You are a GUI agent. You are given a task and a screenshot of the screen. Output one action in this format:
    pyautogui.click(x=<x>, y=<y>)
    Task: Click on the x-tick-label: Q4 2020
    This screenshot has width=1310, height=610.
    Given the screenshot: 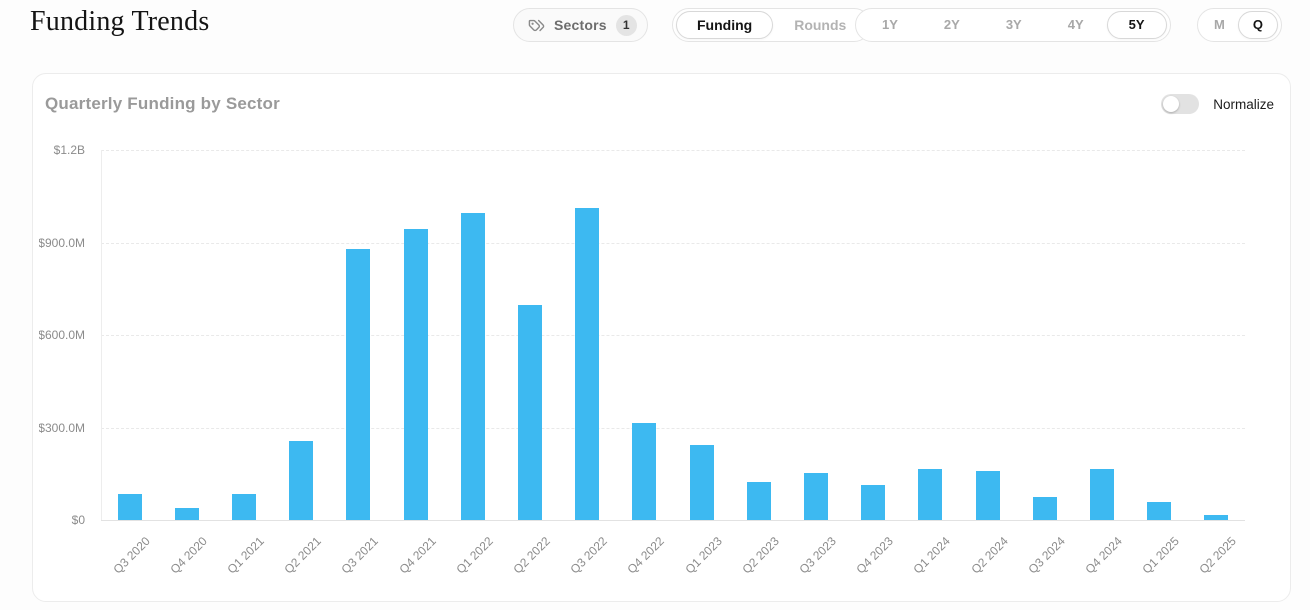 What is the action you would take?
    pyautogui.click(x=188, y=555)
    